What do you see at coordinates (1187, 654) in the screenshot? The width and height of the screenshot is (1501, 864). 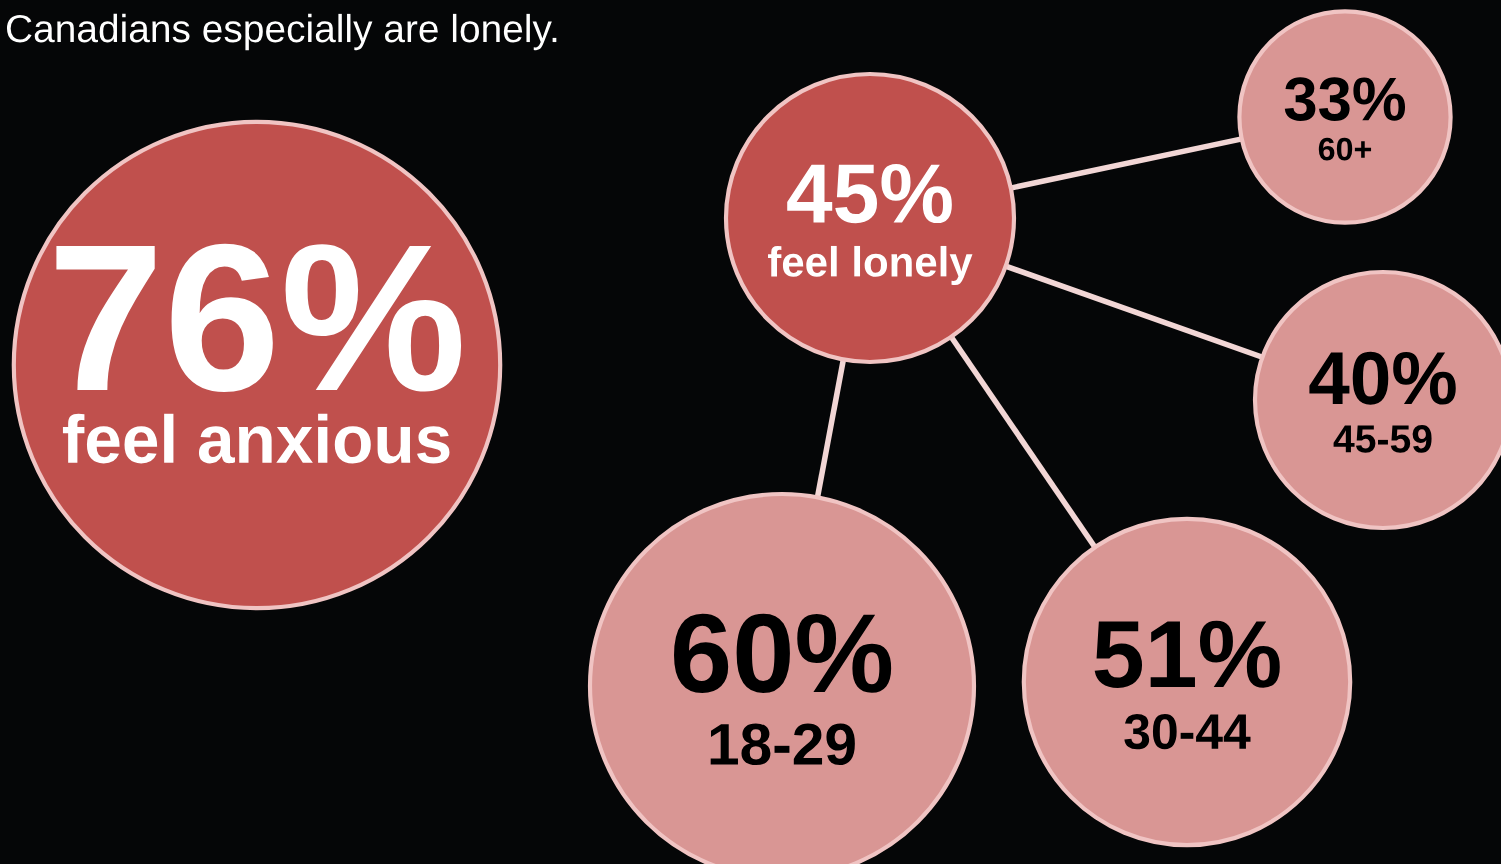 I see `data-label: 51%` at bounding box center [1187, 654].